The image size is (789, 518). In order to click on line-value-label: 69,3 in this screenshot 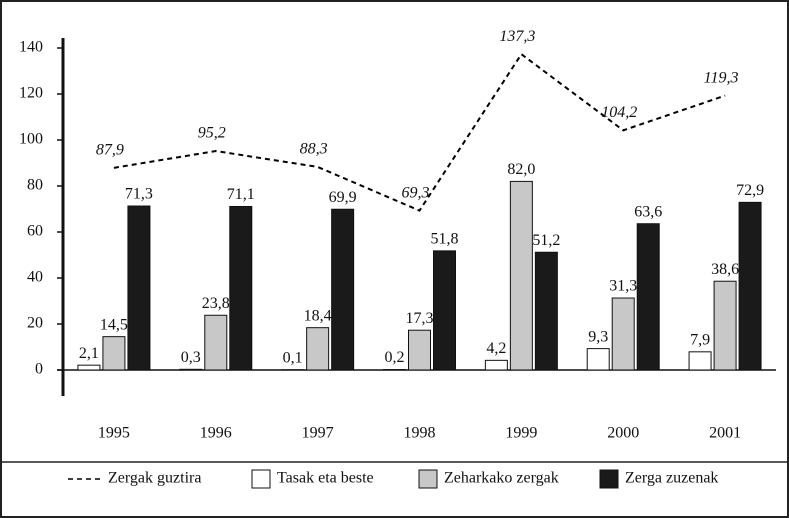, I will do `click(416, 192)`.